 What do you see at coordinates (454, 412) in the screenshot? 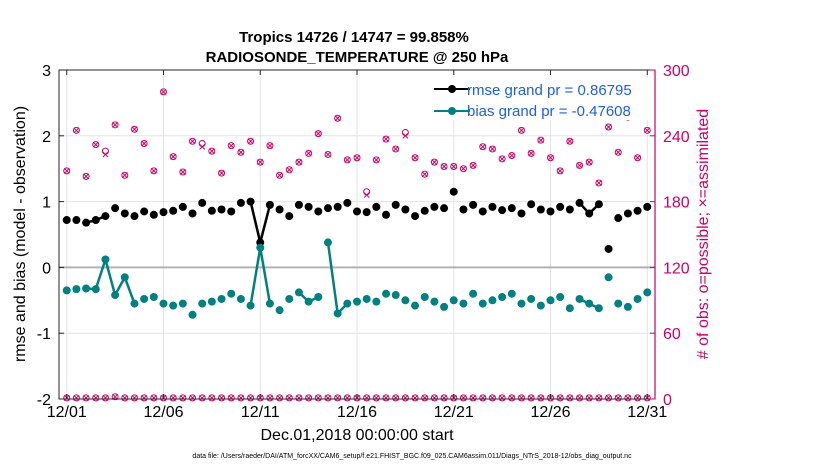
I see `x-tick-label: 12/21` at bounding box center [454, 412].